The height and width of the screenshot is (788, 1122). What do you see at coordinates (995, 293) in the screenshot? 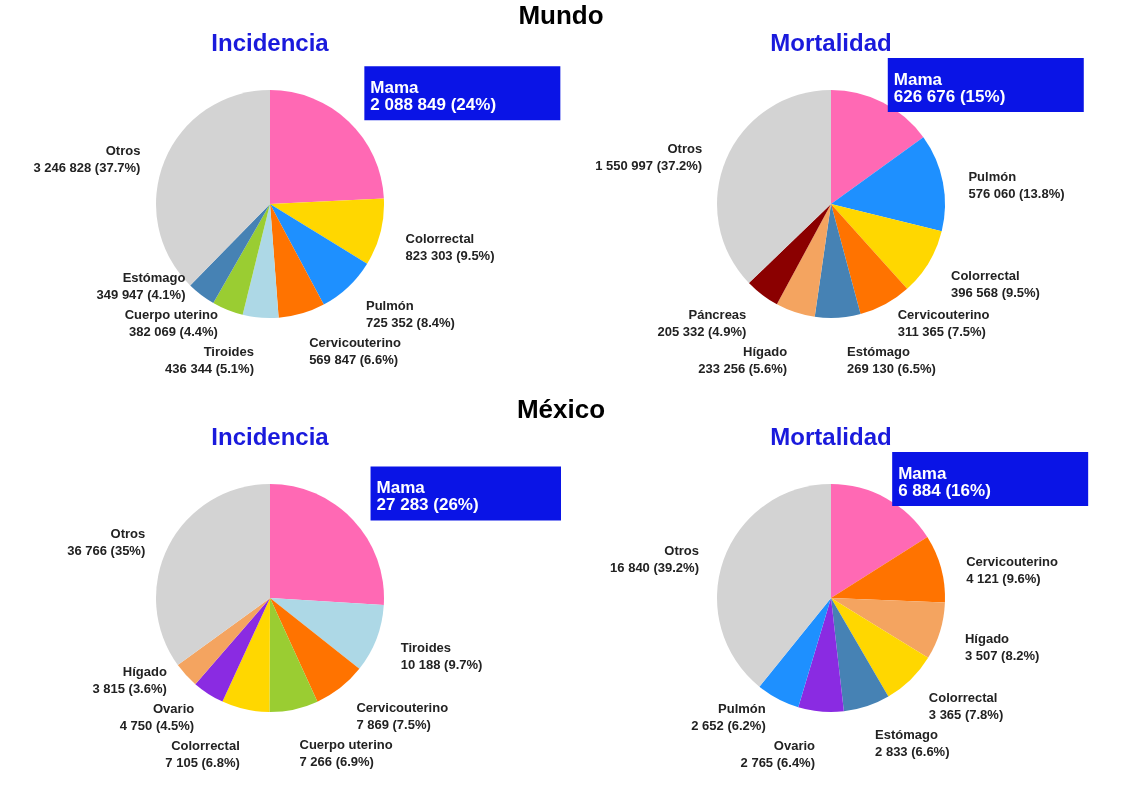
I see `data-label: 396 568 (9.5%)` at bounding box center [995, 293].